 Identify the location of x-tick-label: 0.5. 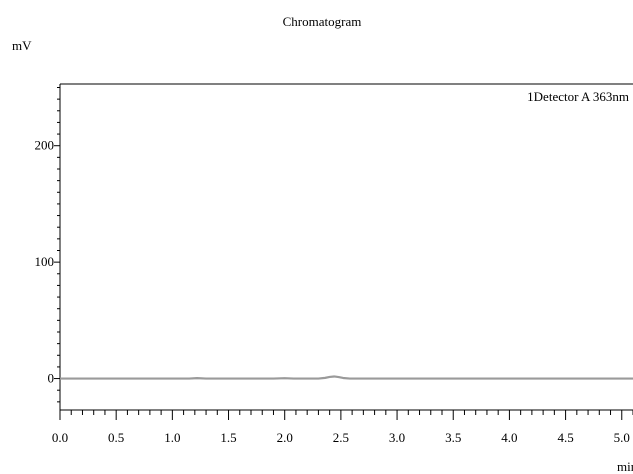
(116, 437).